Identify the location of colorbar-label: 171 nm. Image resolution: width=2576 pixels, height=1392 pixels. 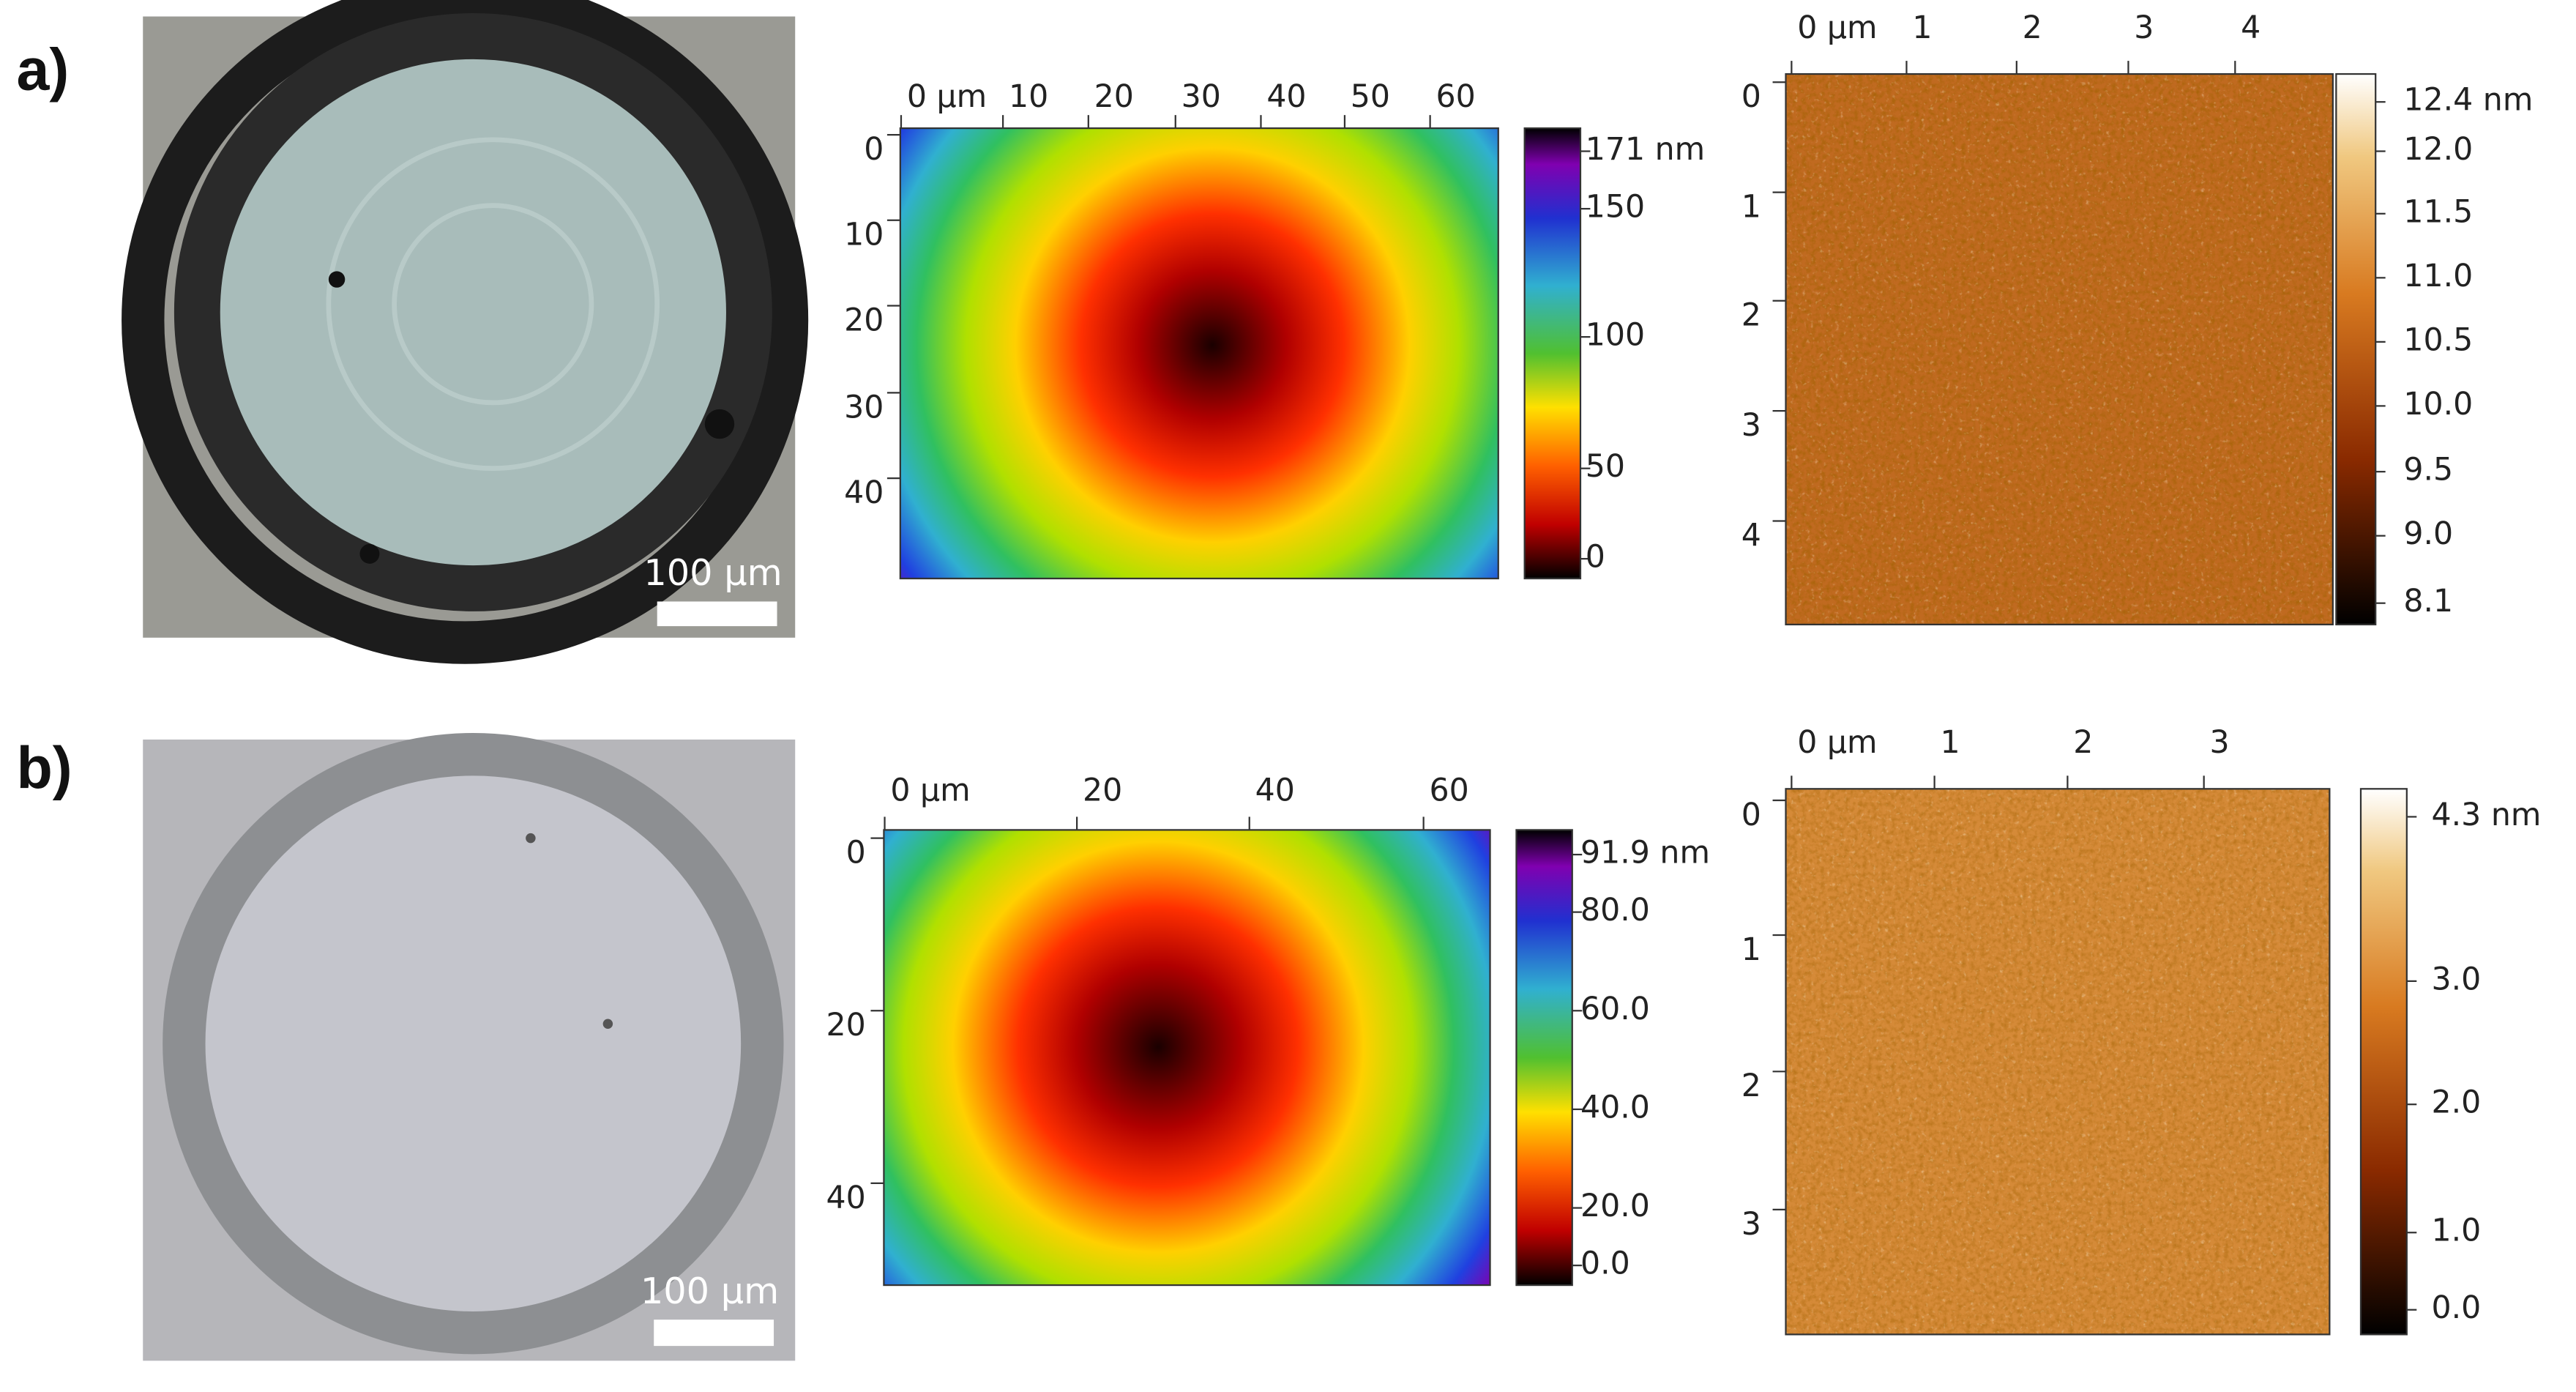
(1645, 149).